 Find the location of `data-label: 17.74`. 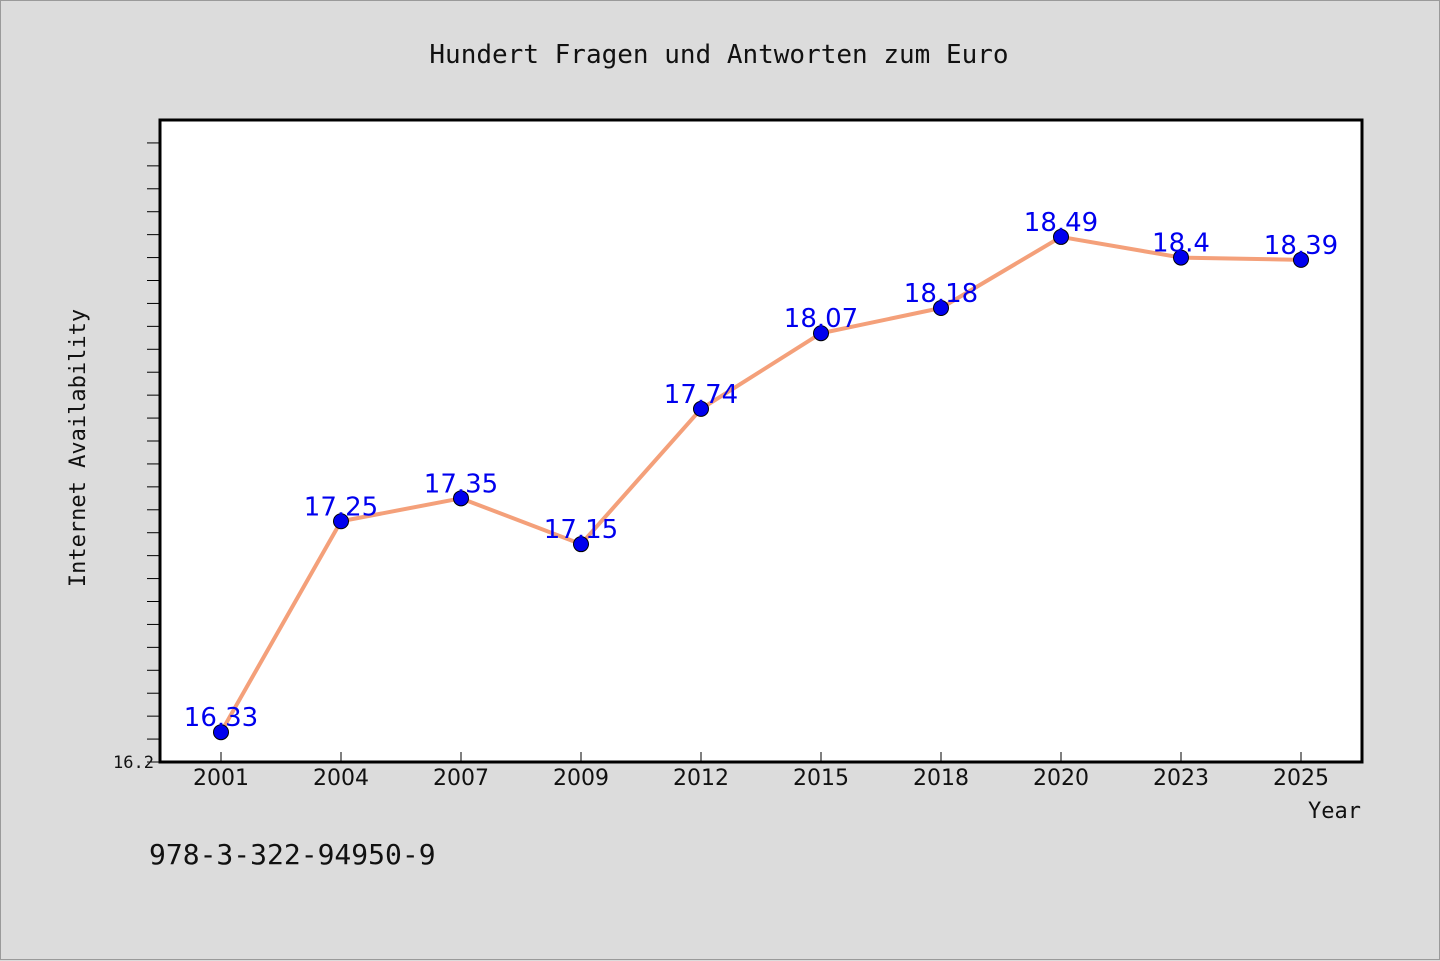

data-label: 17.74 is located at coordinates (701, 395).